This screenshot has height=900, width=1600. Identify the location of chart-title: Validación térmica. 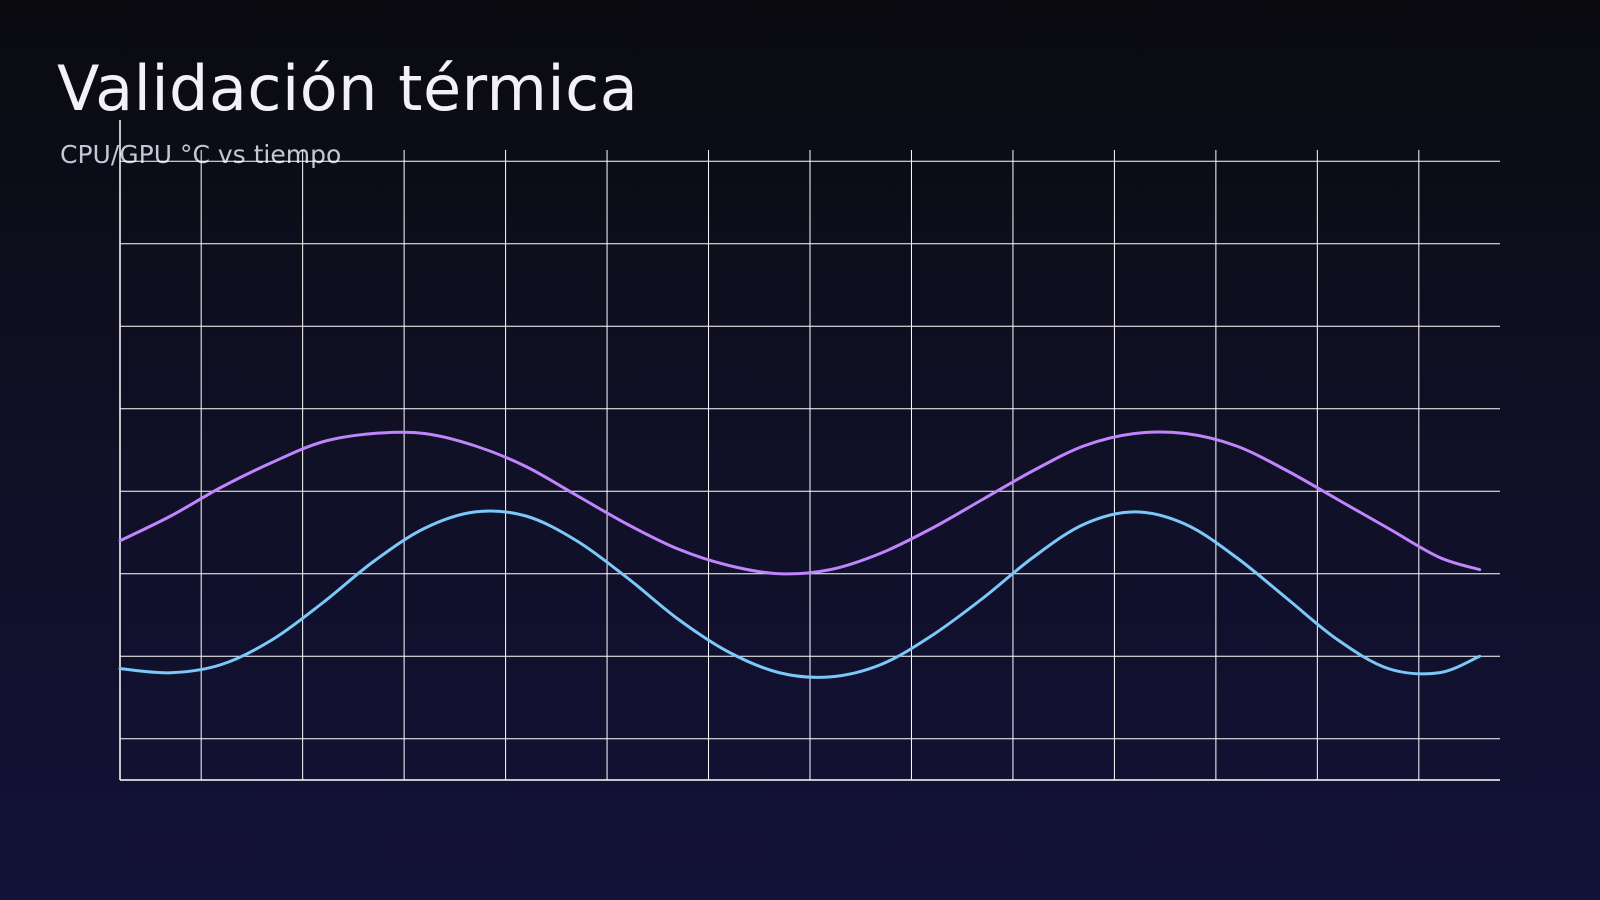
(348, 88).